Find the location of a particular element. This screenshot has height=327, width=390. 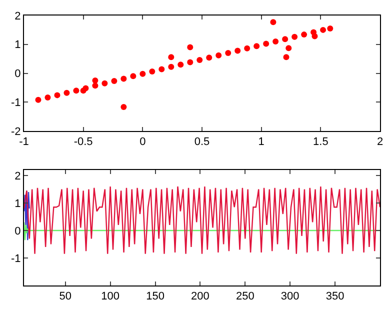

x-tick-label: 1.5 is located at coordinates (320, 142).